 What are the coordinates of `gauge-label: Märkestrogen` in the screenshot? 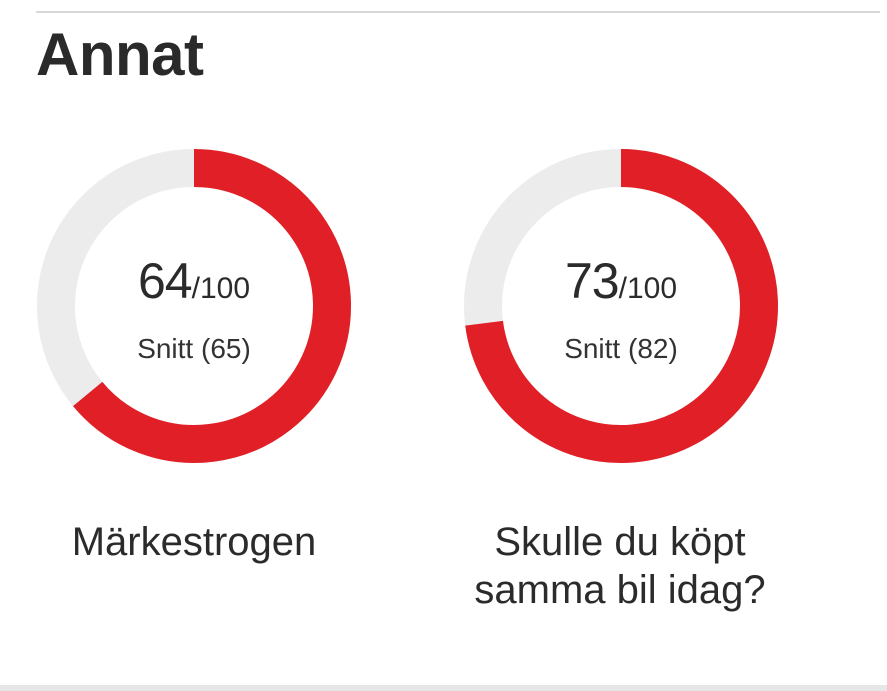 It's located at (194, 542).